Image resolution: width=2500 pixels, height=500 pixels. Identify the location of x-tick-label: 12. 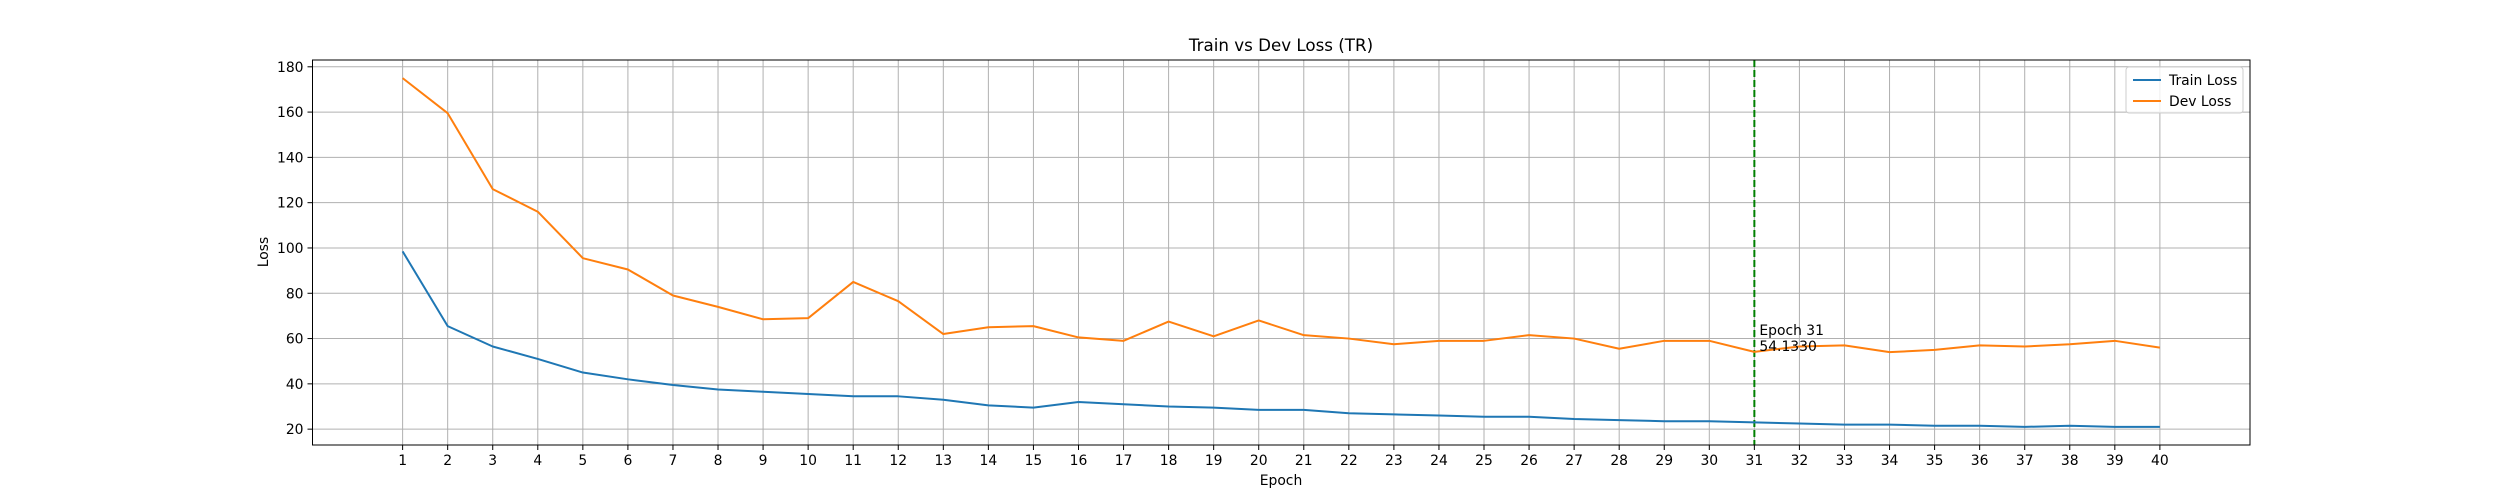
(898, 461).